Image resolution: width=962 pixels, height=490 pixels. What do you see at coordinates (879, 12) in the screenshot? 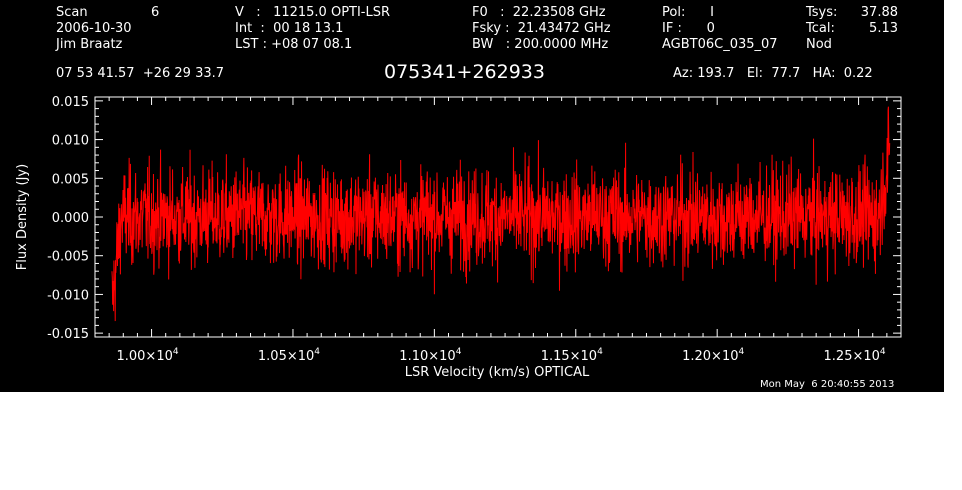
I see `tsys-value: 37.88` at bounding box center [879, 12].